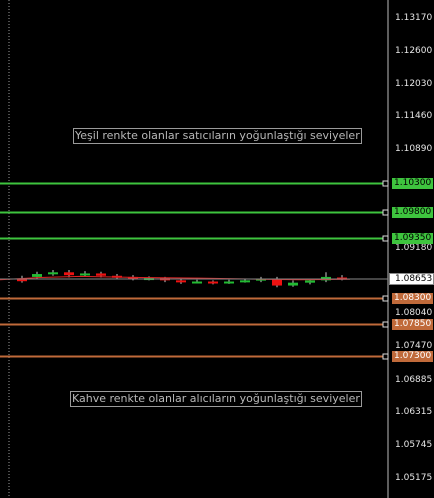 Image resolution: width=434 pixels, height=498 pixels. I want to click on price-axis-tick: 1.06885, so click(414, 379).